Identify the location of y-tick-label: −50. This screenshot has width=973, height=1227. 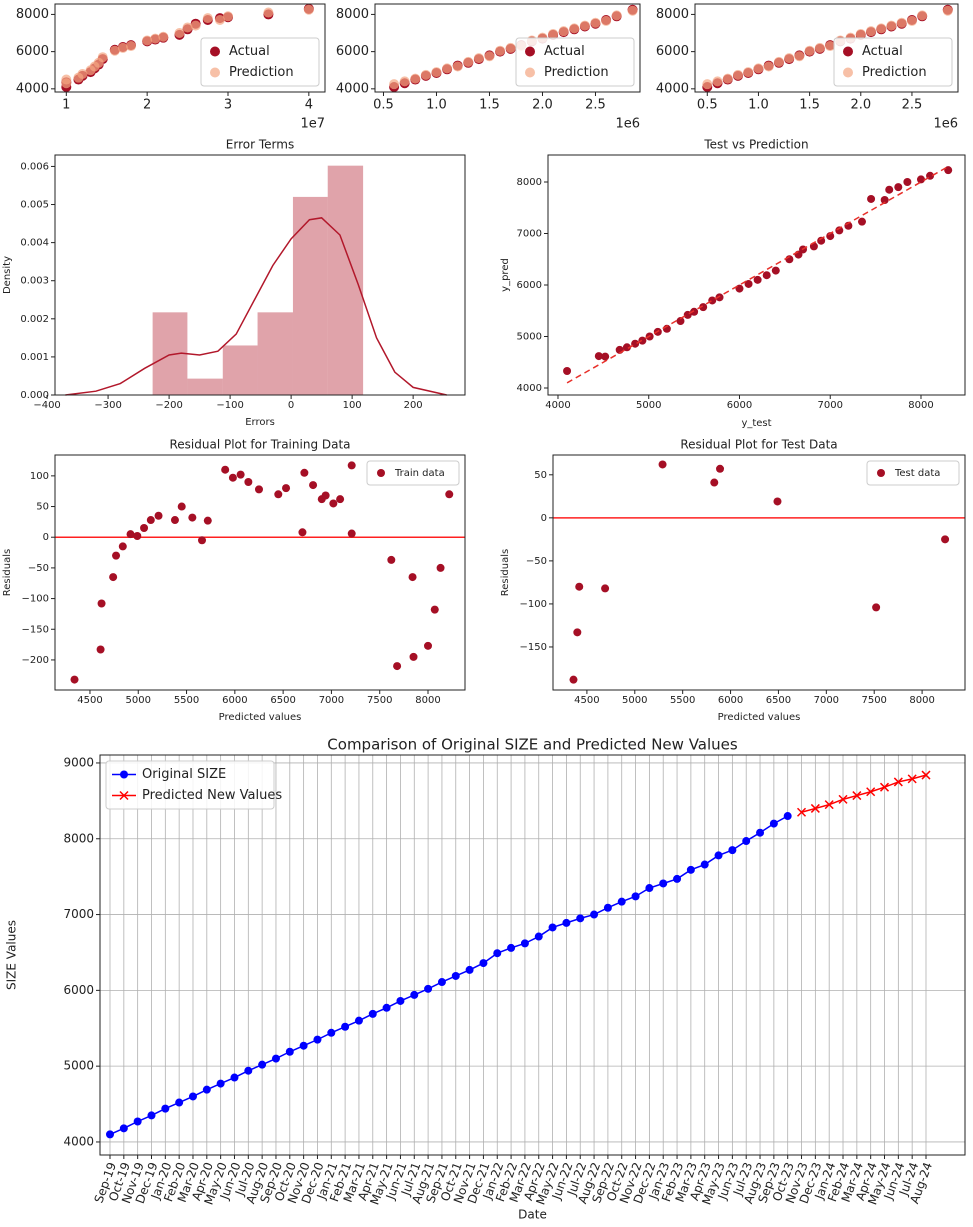
(38, 568).